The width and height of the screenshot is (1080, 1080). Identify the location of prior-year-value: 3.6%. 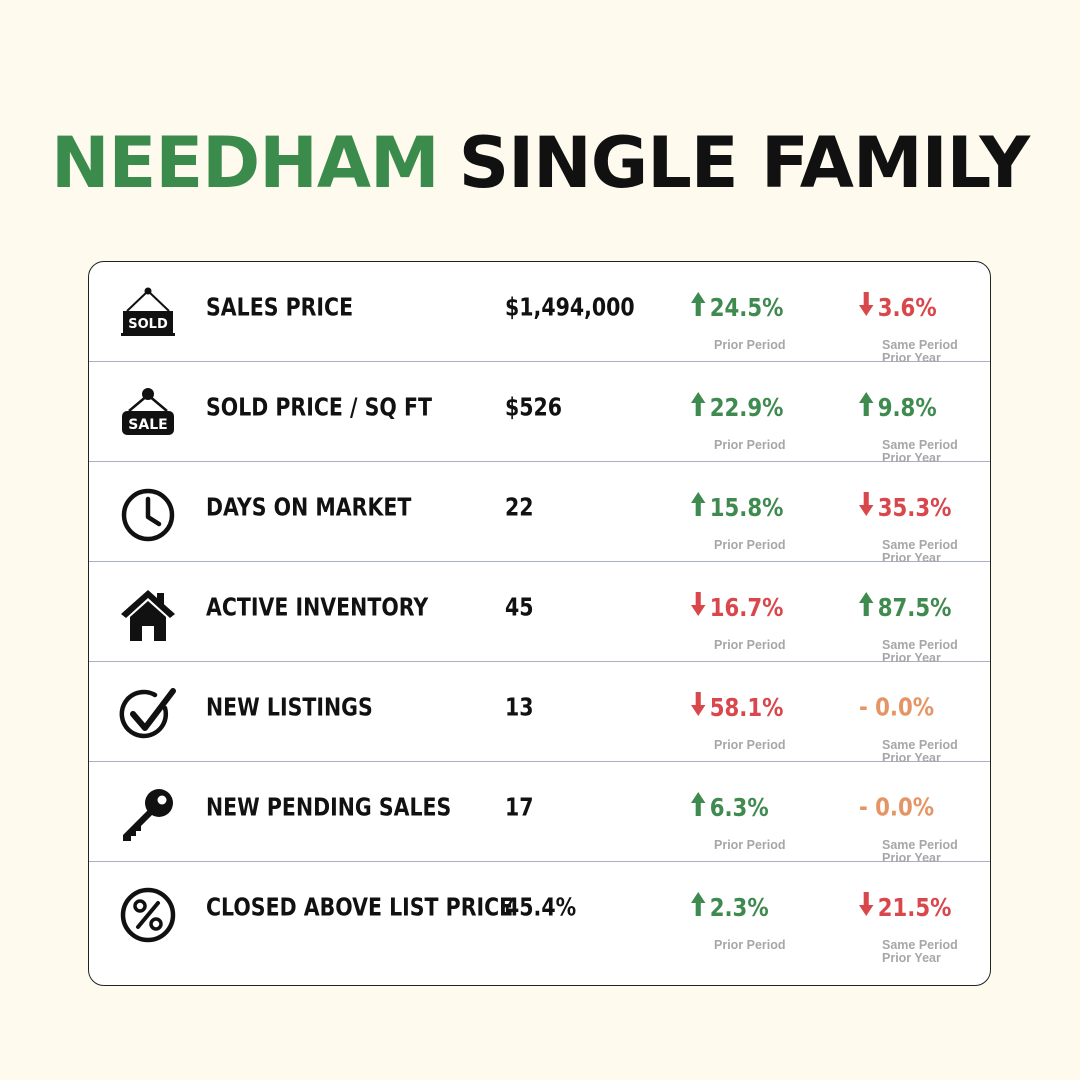
(907, 307).